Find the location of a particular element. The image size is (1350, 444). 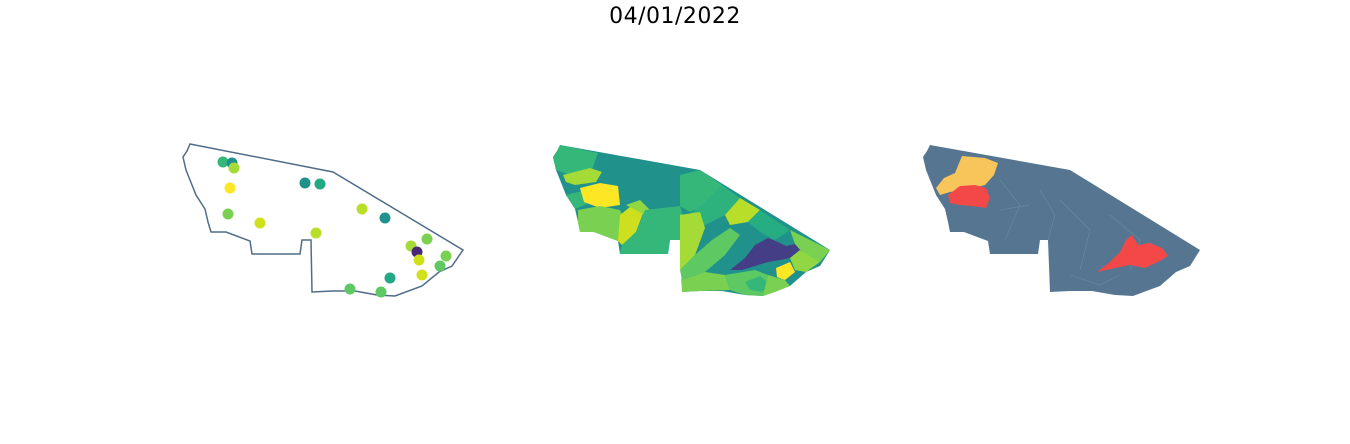

highlight-regions is located at coordinates (1061, 220).